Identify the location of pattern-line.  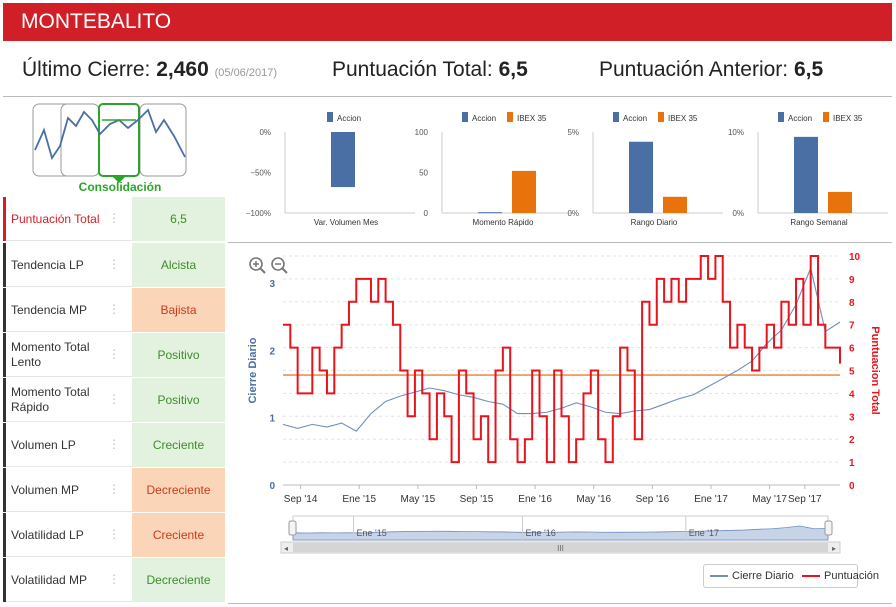
(110, 134).